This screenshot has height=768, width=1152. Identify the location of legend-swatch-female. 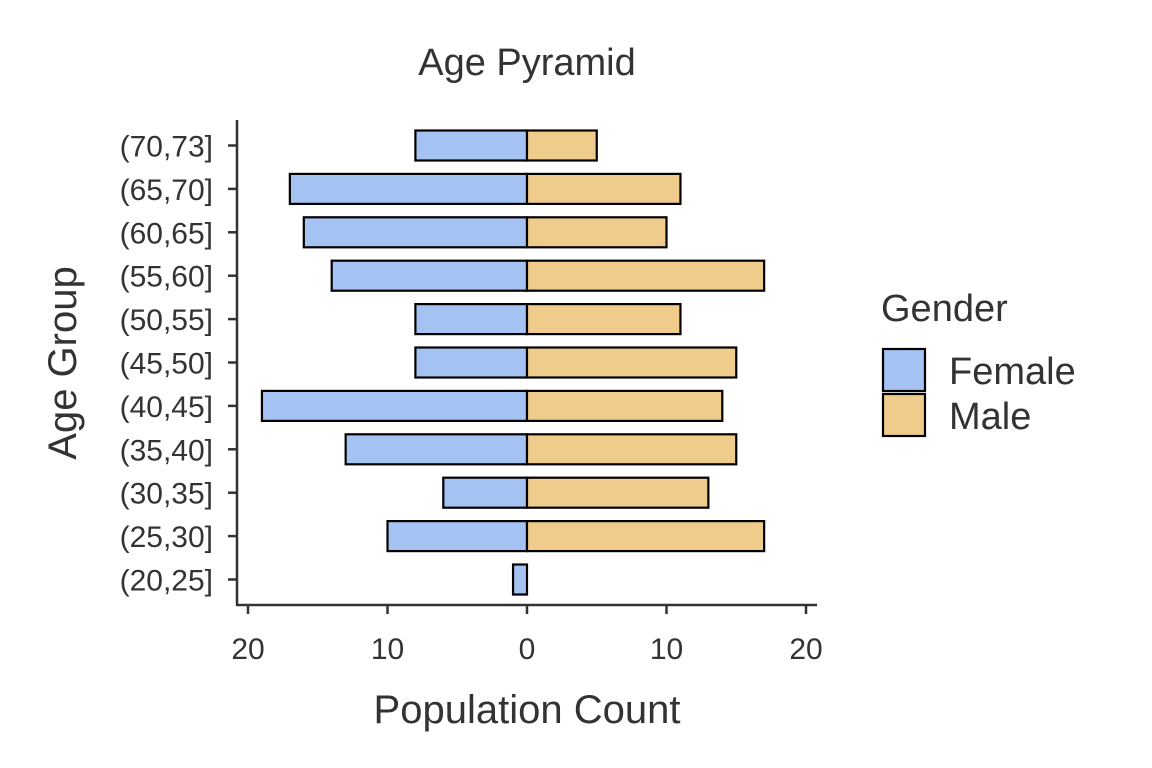
(904, 370).